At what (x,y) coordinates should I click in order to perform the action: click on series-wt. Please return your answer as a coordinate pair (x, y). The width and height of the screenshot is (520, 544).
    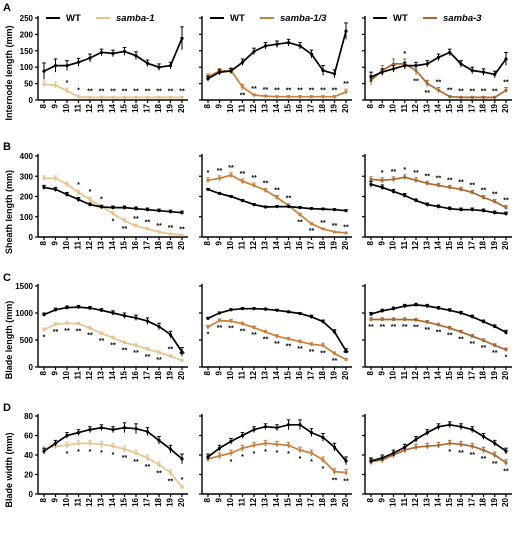
    Looking at the image, I should click on (277, 330).